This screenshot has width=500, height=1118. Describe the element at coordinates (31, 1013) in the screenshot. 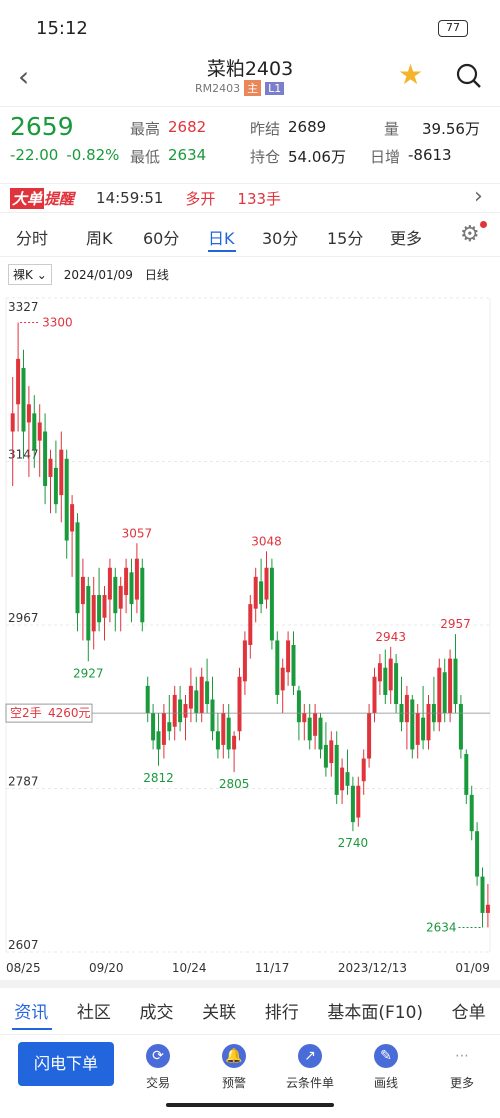

I see `bottom-tab: 资讯` at that location.